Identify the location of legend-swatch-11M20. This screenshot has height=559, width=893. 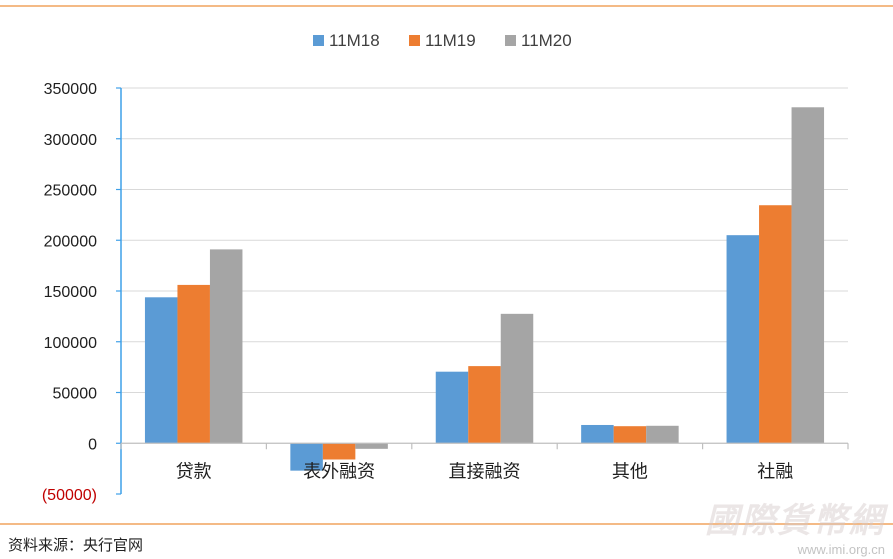
(510, 40).